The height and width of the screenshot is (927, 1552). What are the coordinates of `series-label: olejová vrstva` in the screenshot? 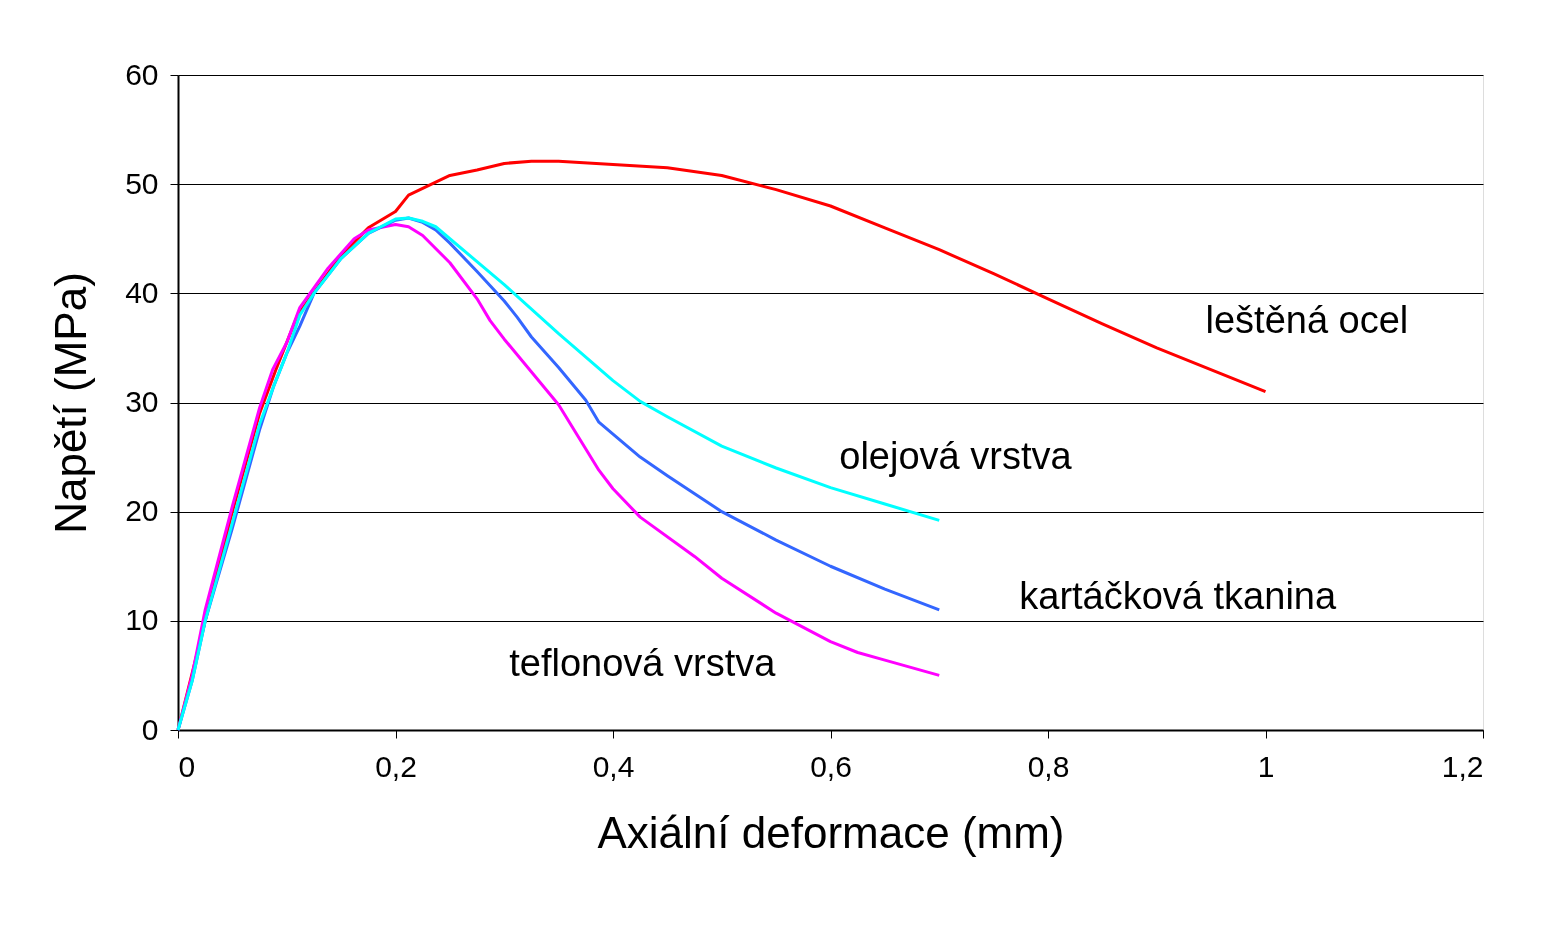 It's located at (956, 456).